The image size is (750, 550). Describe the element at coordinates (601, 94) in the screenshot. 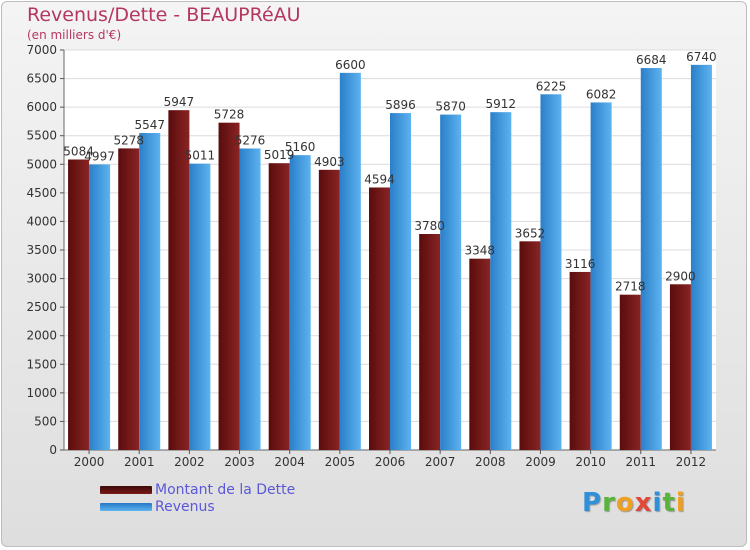

I see `bar-revenus-label: 6082` at that location.